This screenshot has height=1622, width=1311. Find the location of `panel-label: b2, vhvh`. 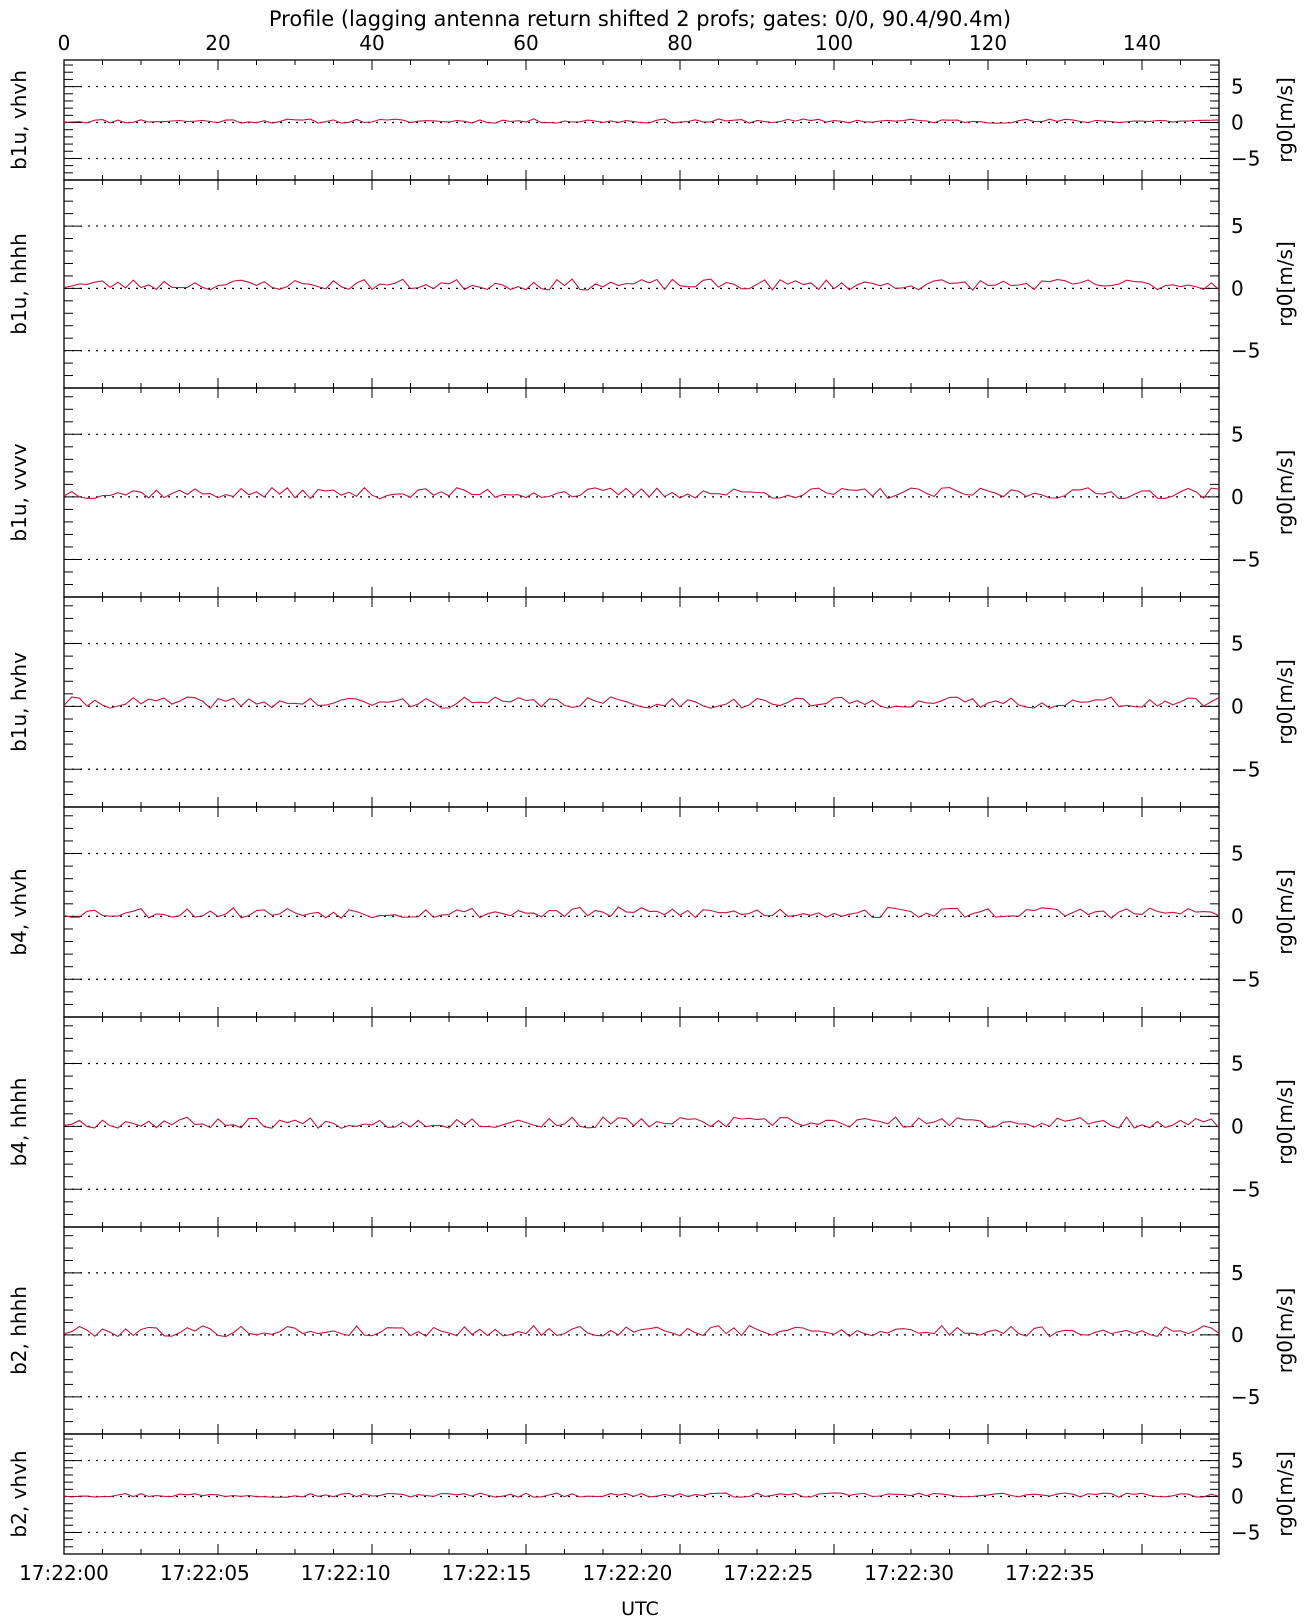

panel-label: b2, vhvh is located at coordinates (19, 1493).